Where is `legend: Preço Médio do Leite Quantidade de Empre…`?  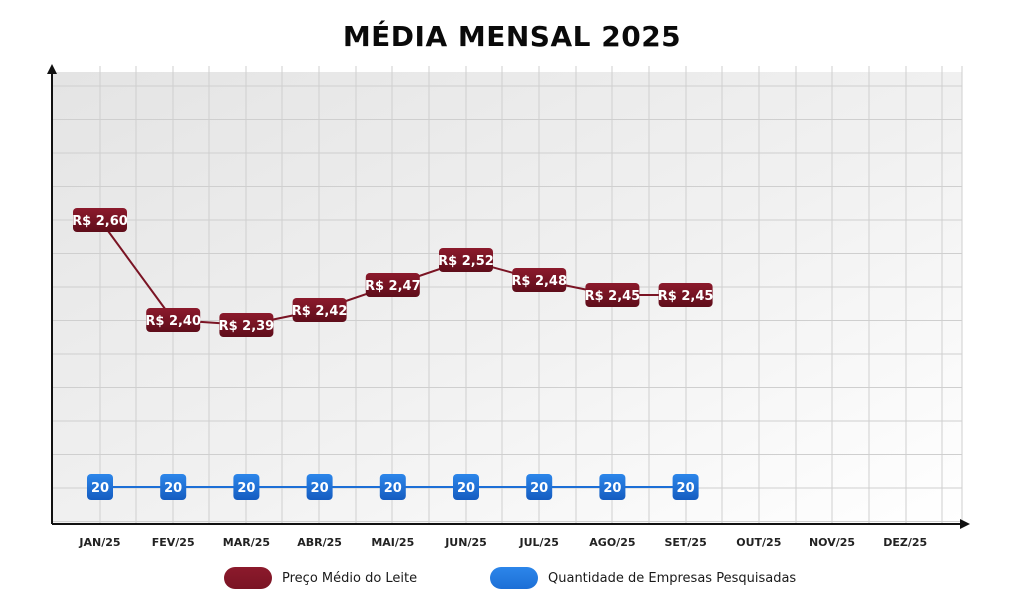 legend: Preço Médio do Leite Quantidade de Empre… is located at coordinates (512, 578).